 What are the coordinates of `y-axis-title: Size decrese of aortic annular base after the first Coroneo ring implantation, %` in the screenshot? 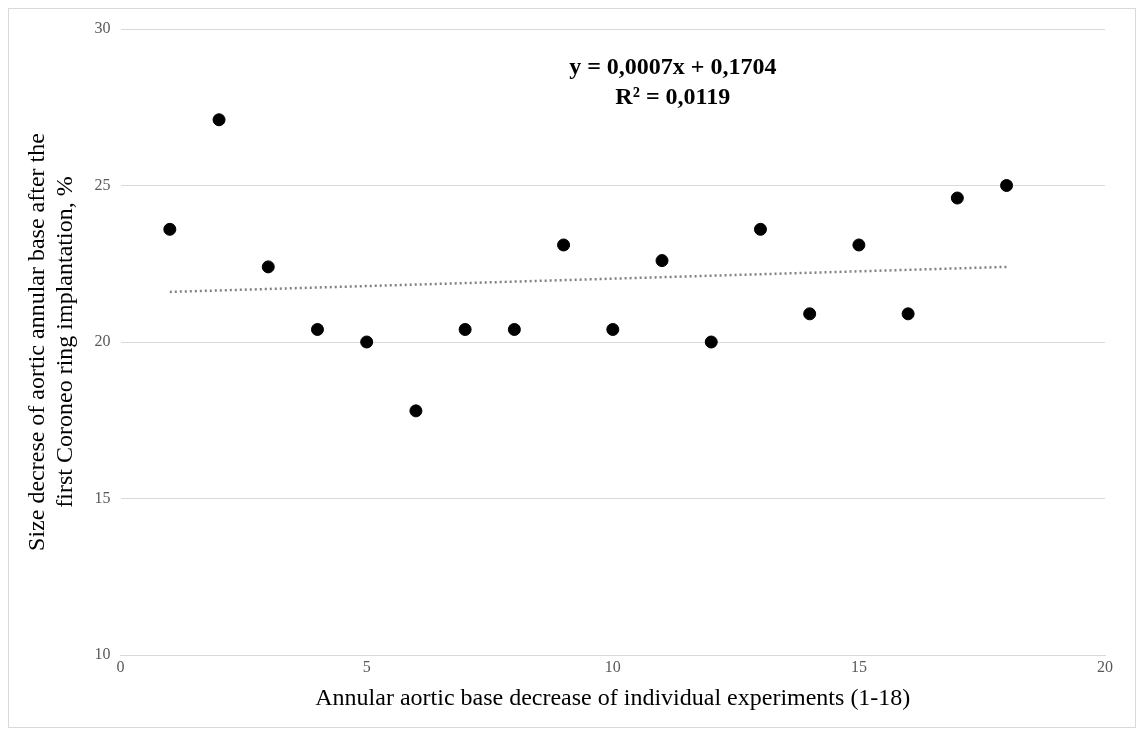 It's located at (50, 342).